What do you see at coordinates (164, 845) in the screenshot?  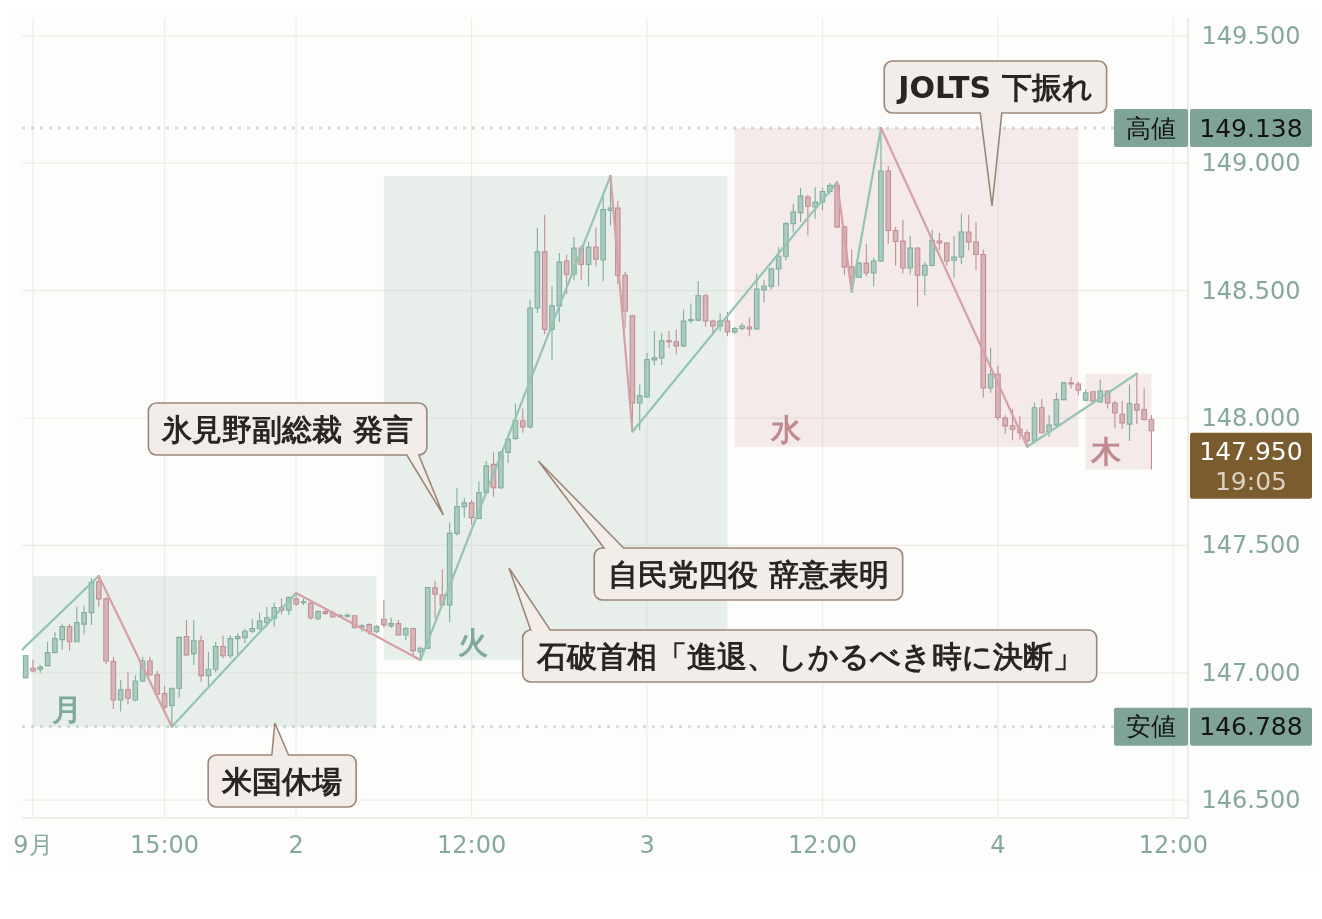 I see `x-tick-label: 15:00` at bounding box center [164, 845].